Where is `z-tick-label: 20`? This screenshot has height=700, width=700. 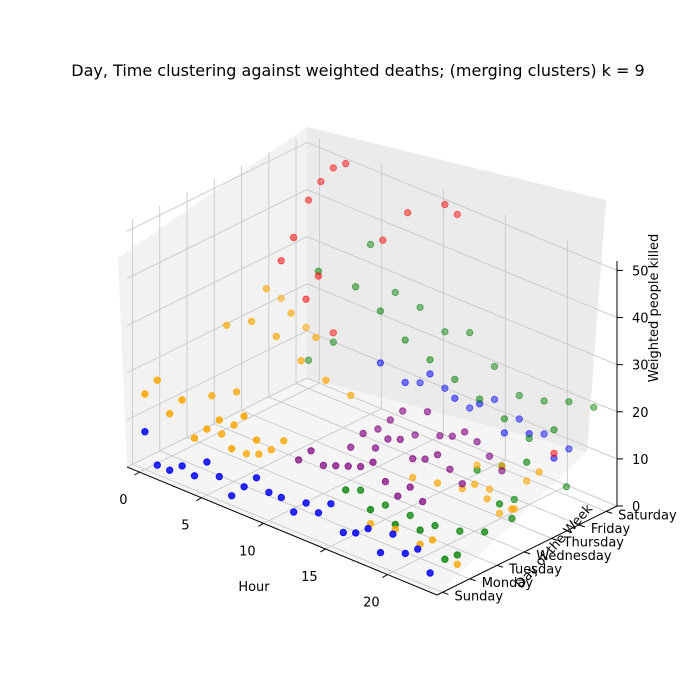 z-tick-label: 20 is located at coordinates (640, 413).